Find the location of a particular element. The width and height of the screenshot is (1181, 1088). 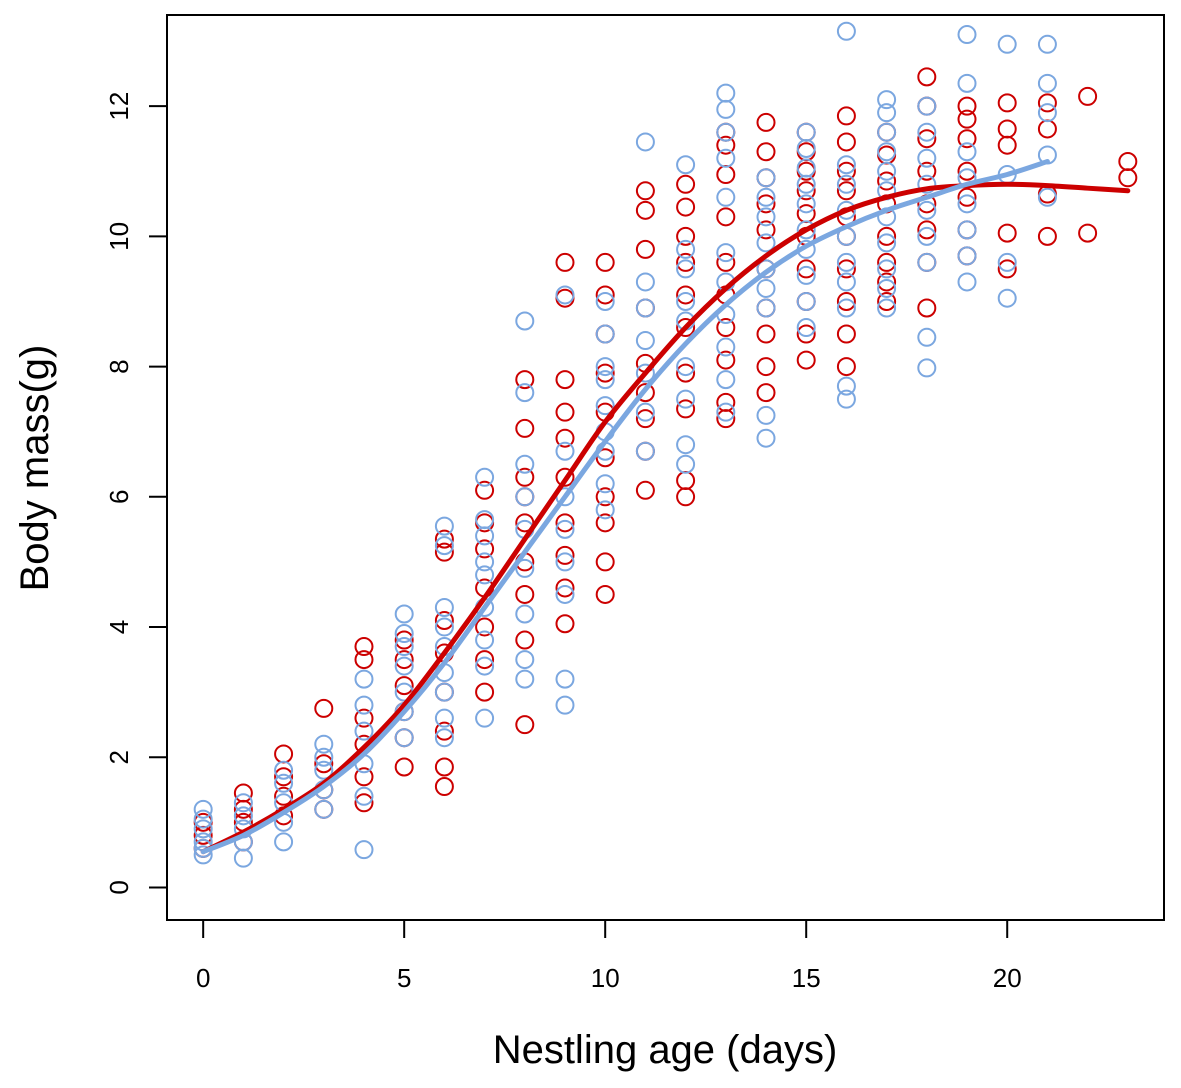

x-tick-label: 0 is located at coordinates (203, 978).